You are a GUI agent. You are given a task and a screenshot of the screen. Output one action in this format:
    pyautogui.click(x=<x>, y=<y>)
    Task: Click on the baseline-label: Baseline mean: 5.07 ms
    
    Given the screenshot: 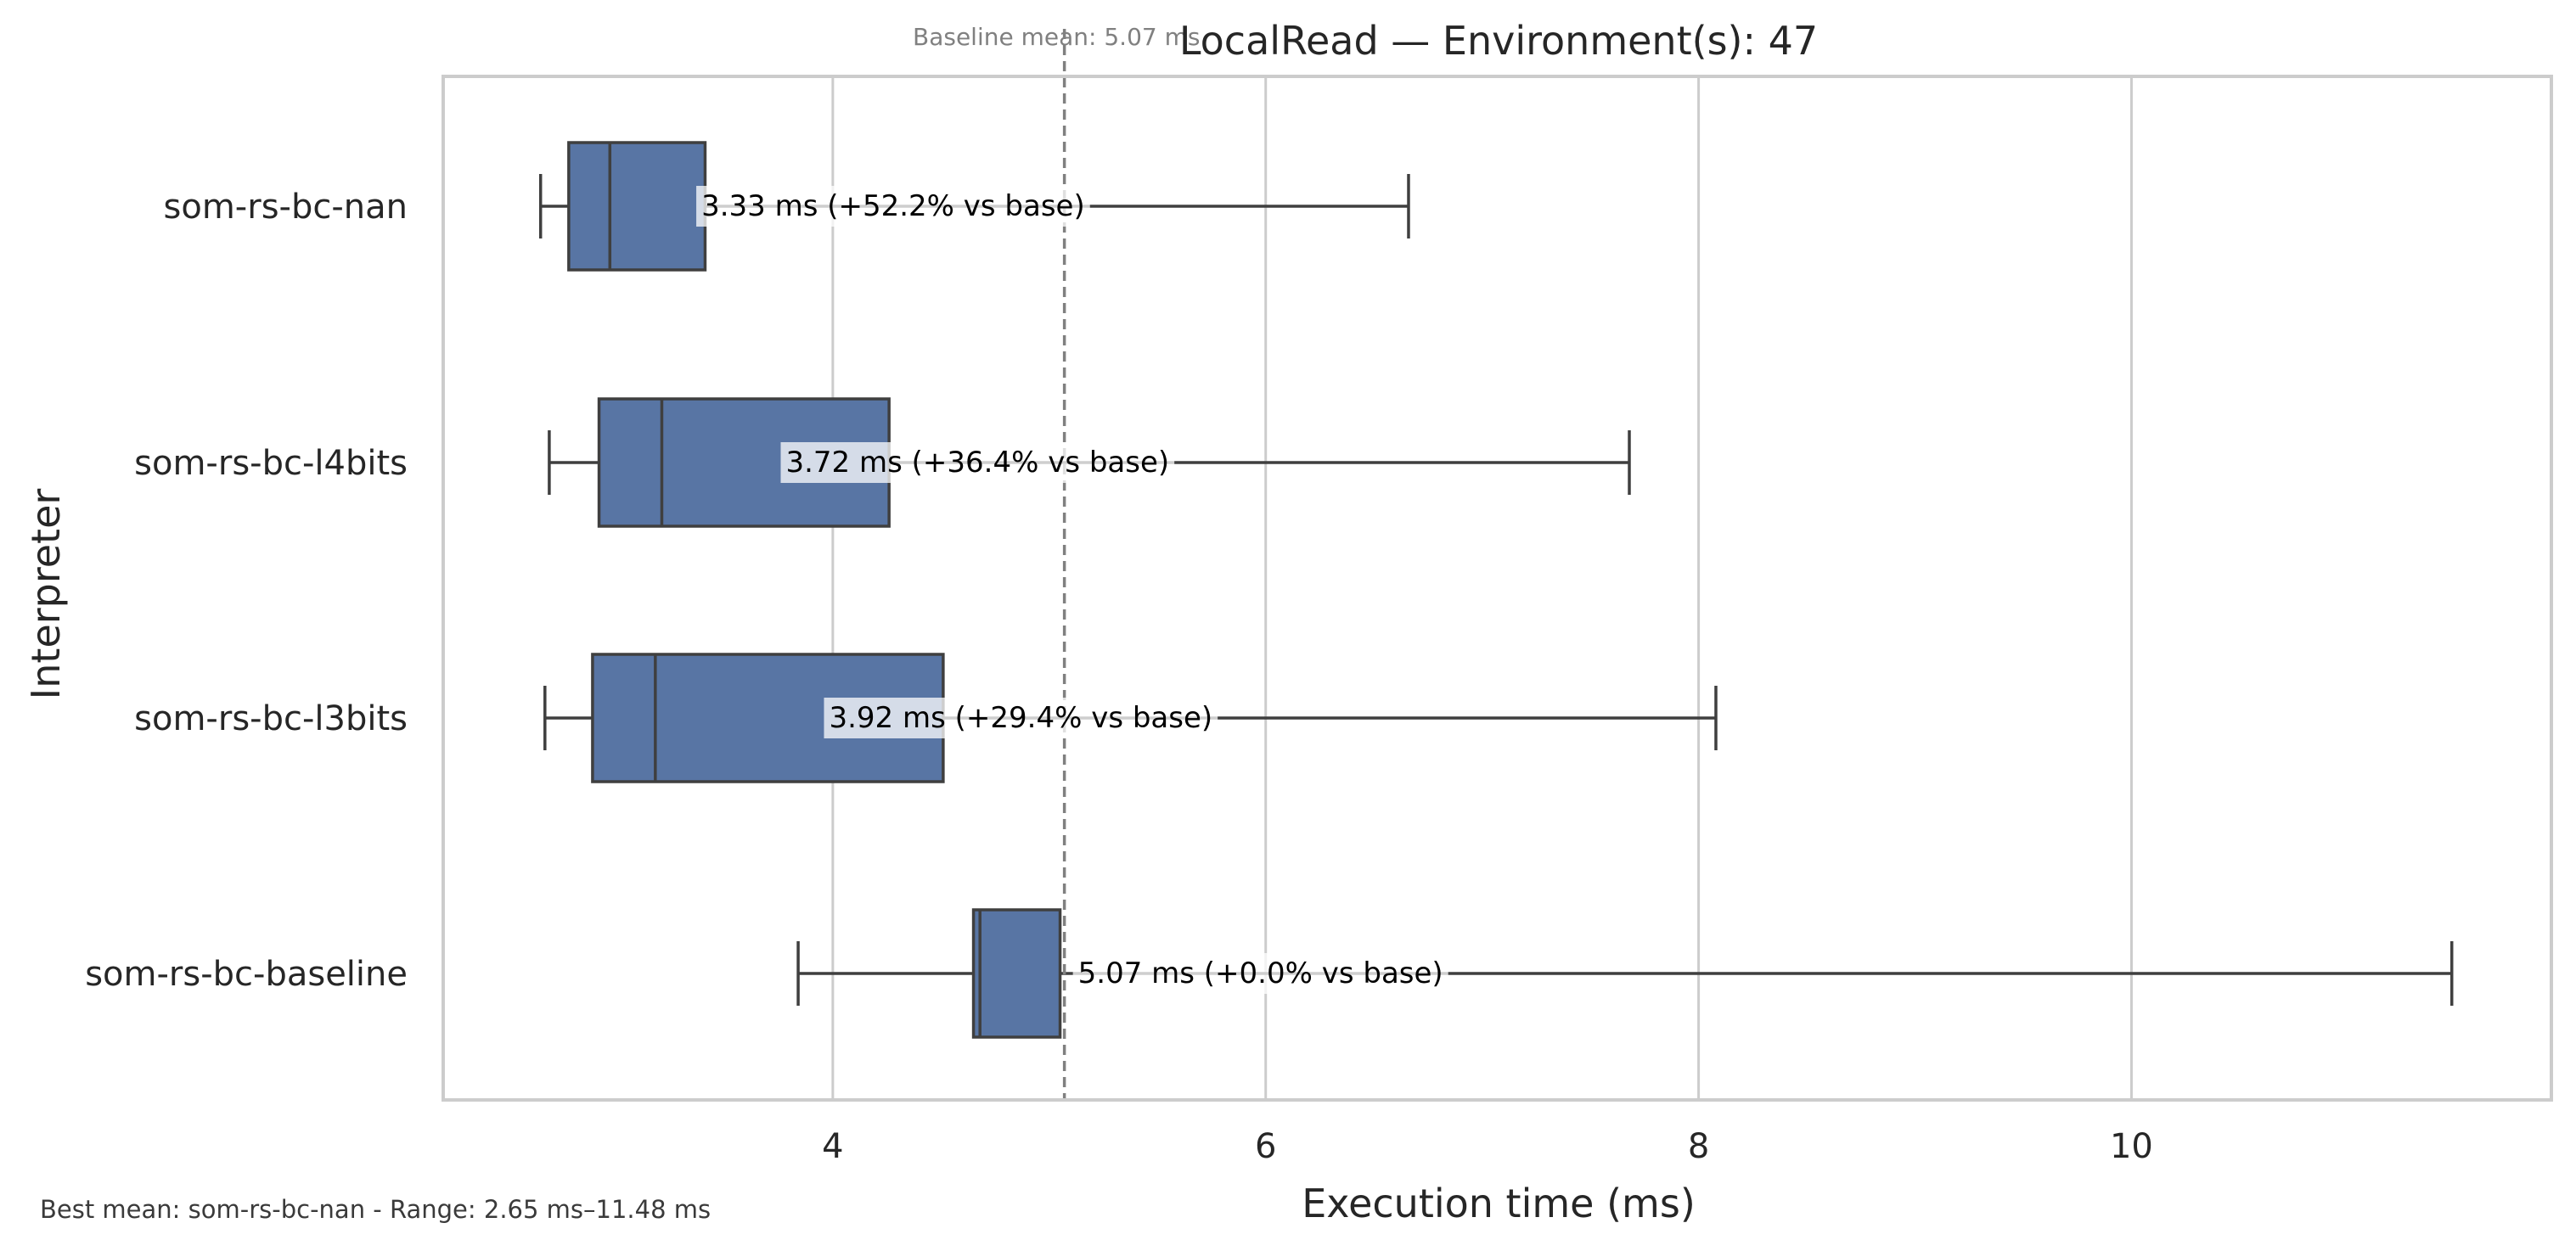 What is the action you would take?
    pyautogui.click(x=1056, y=37)
    